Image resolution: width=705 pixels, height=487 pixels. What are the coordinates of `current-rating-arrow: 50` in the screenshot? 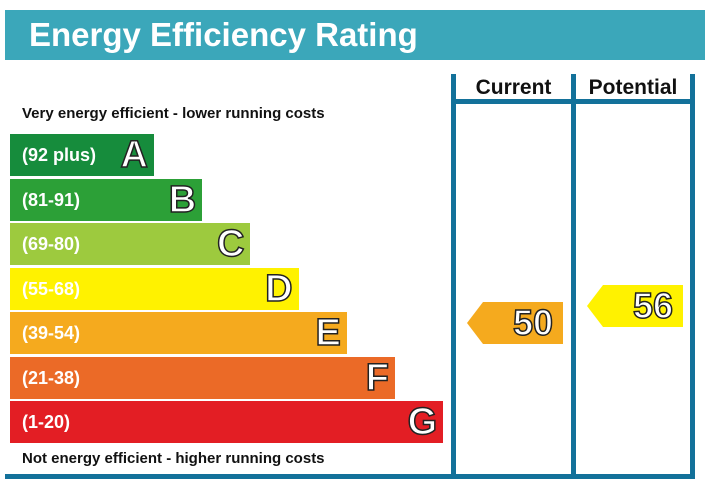 It's located at (515, 322).